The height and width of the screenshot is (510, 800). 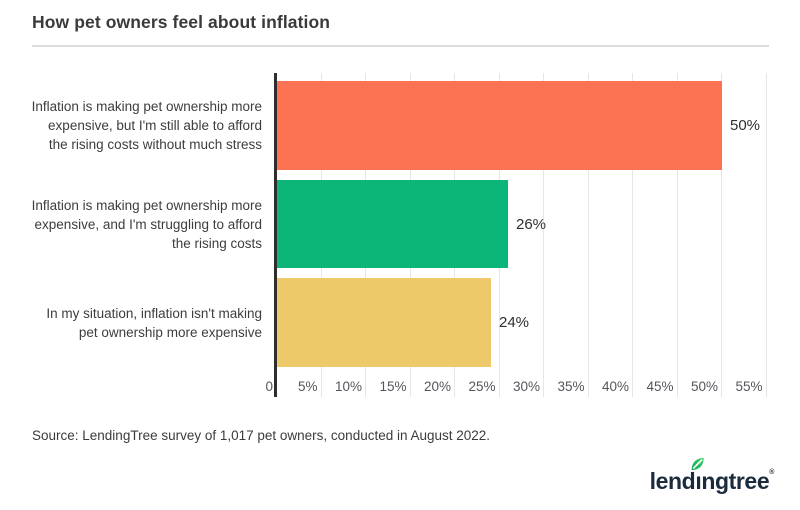 I want to click on x-tick-label: 25%, so click(x=482, y=386).